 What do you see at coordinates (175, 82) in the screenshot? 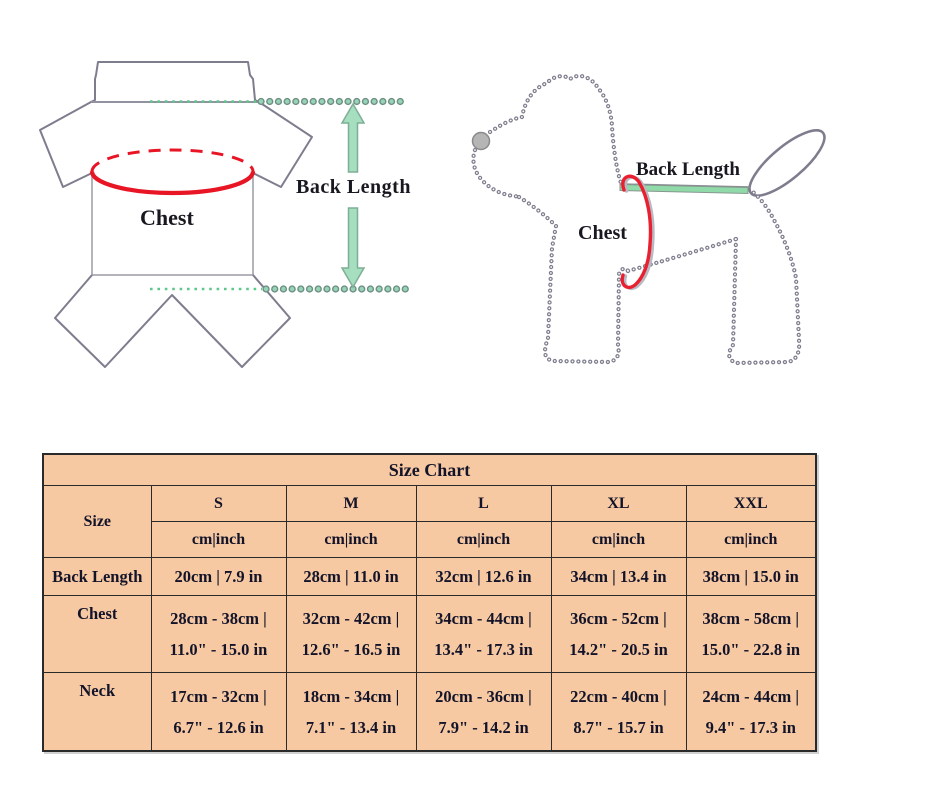
I see `collar-shape` at bounding box center [175, 82].